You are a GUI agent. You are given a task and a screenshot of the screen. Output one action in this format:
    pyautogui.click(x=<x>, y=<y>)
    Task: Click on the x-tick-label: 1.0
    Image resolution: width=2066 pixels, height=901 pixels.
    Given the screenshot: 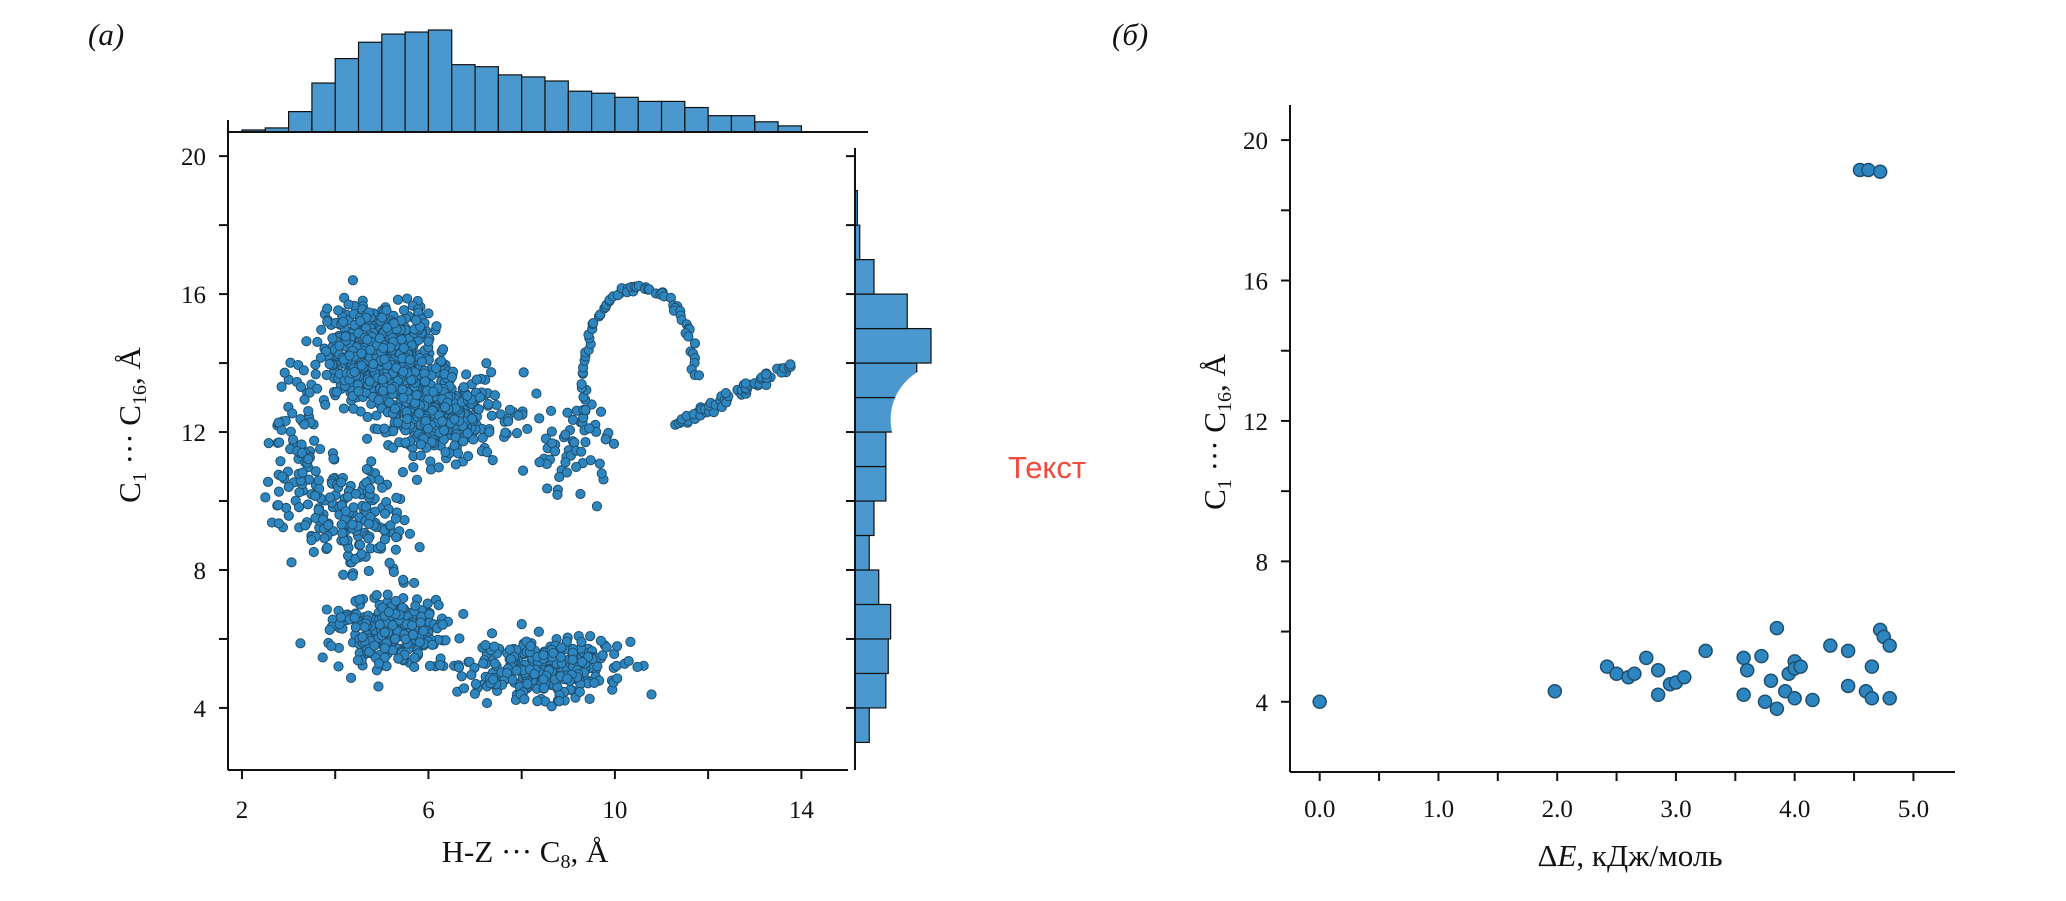 What is the action you would take?
    pyautogui.click(x=1438, y=809)
    